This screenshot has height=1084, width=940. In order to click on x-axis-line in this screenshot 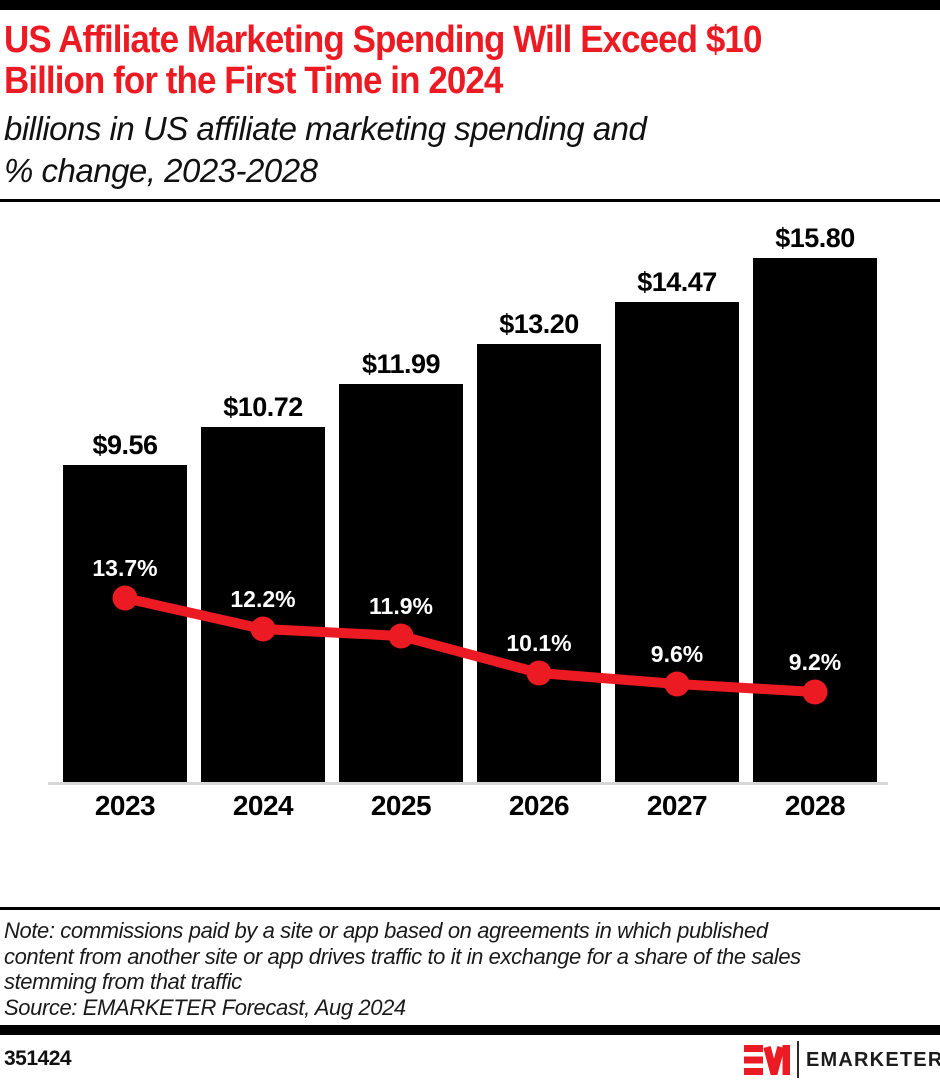, I will do `click(468, 783)`.